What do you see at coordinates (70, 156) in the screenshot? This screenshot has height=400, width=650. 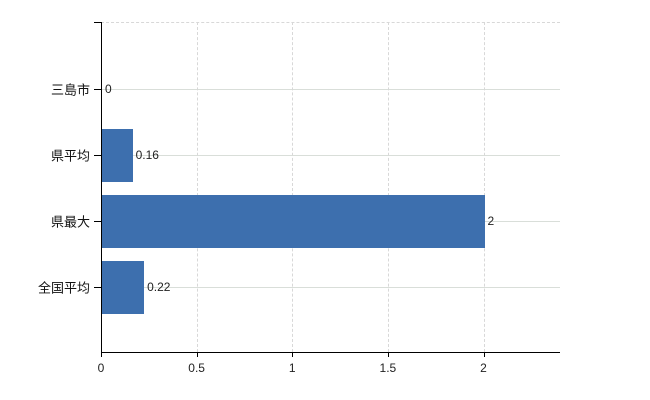 I see `category-label: 県平均` at bounding box center [70, 156].